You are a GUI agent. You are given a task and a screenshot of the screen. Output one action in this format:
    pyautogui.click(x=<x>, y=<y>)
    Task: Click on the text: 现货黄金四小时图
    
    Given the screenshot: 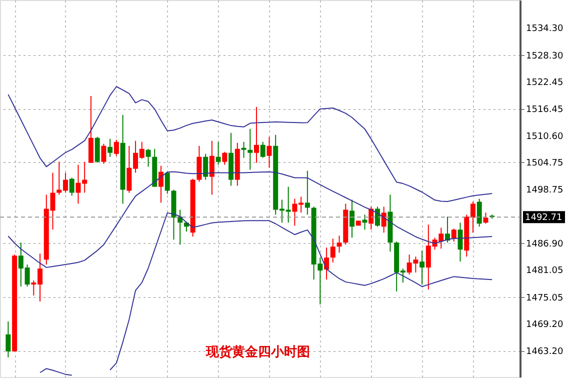 What is the action you would take?
    pyautogui.click(x=257, y=352)
    